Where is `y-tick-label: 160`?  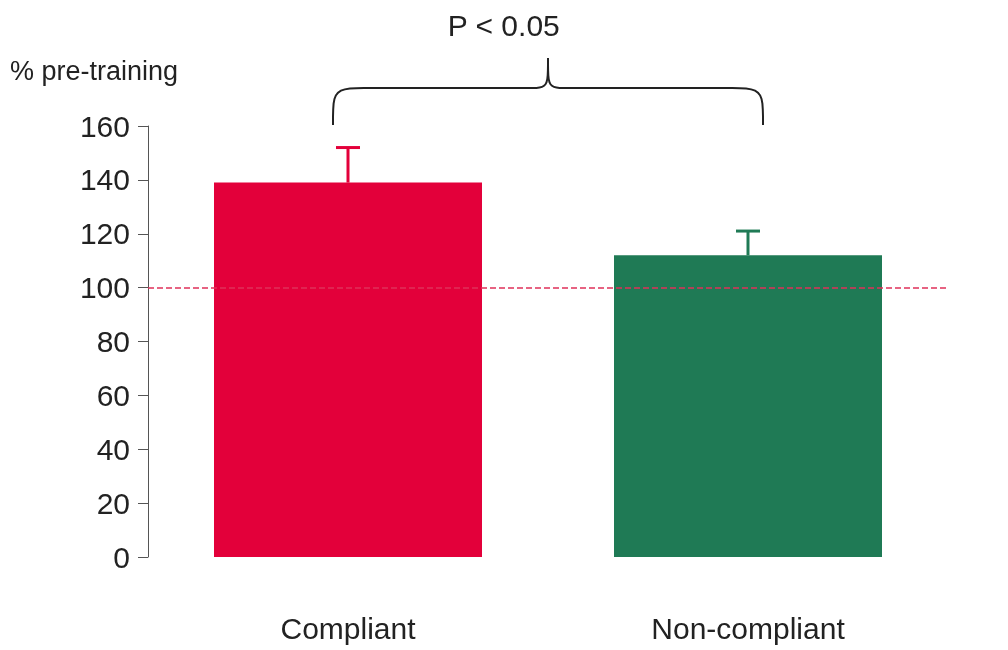 y-tick-label: 160 is located at coordinates (104, 126).